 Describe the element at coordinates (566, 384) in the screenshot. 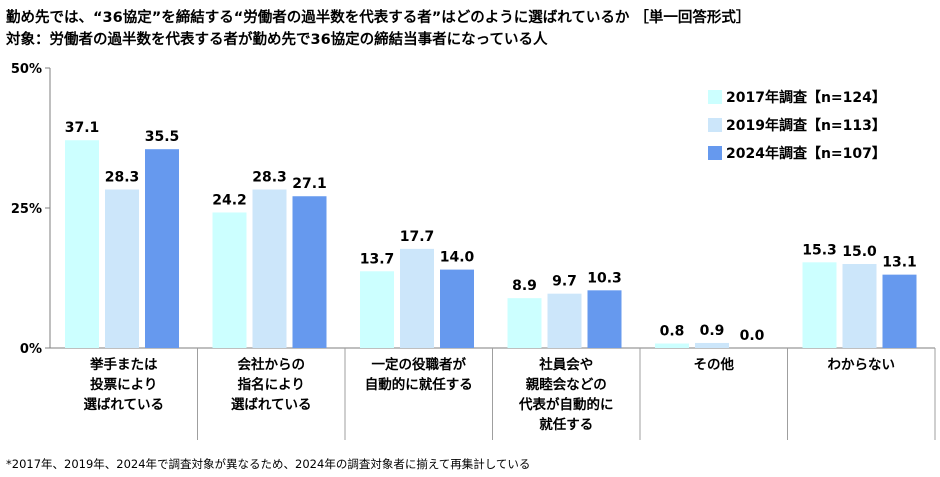

I see `category-label: 親睦会などの` at that location.